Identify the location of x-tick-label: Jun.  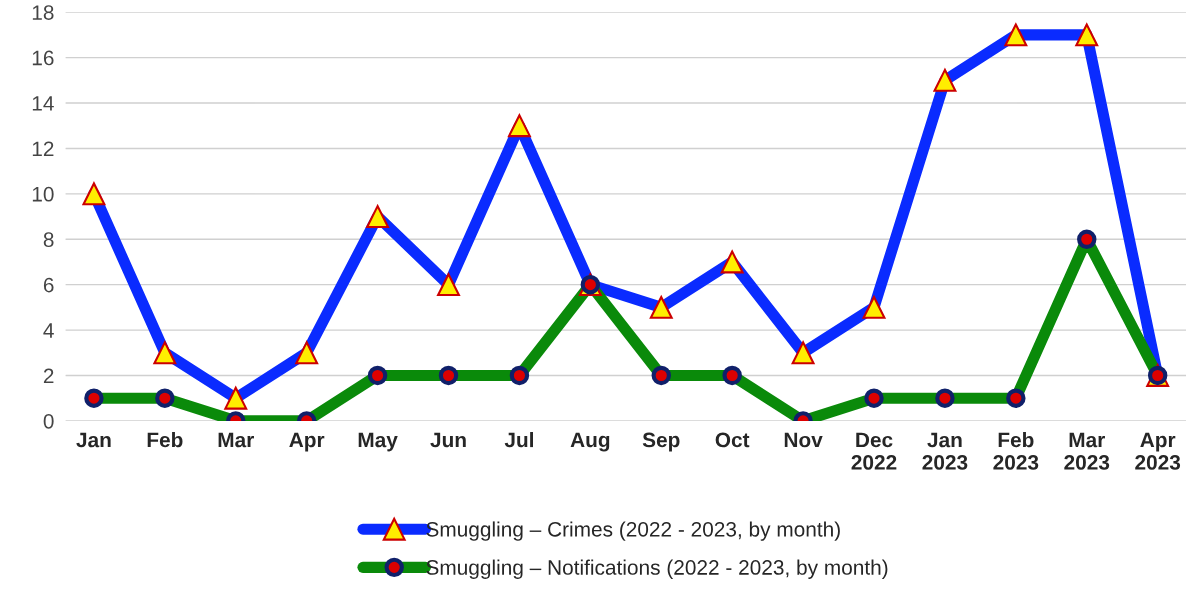
(448, 440).